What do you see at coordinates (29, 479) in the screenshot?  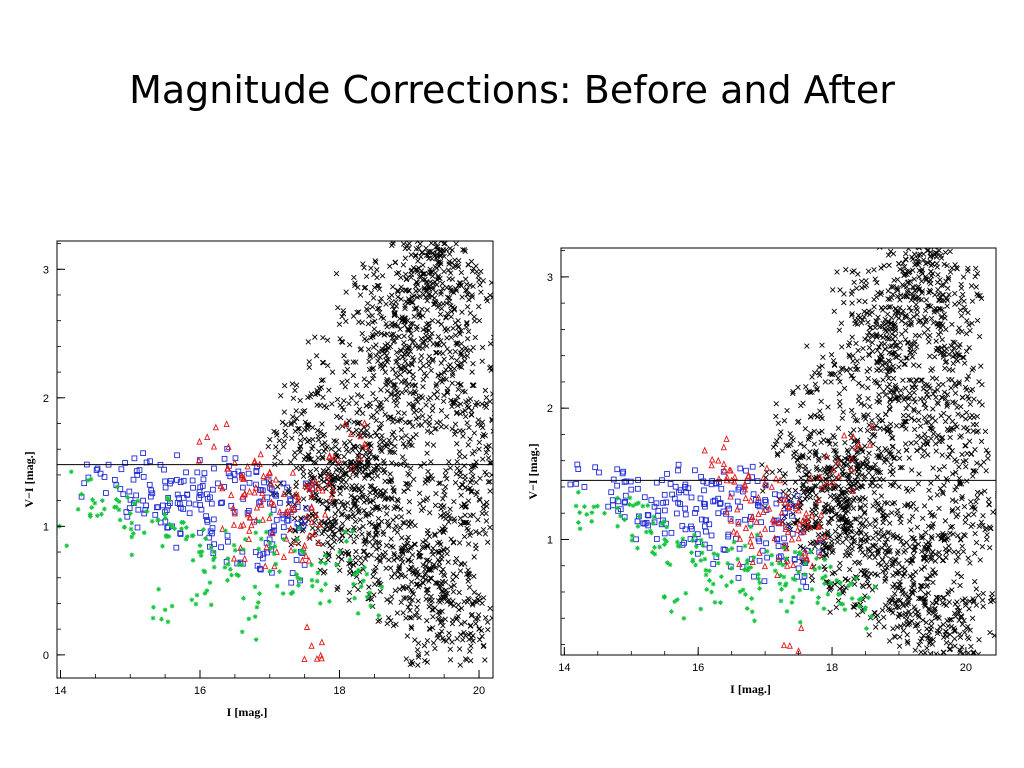 I see `y-axis-label: V−I [mag.]` at bounding box center [29, 479].